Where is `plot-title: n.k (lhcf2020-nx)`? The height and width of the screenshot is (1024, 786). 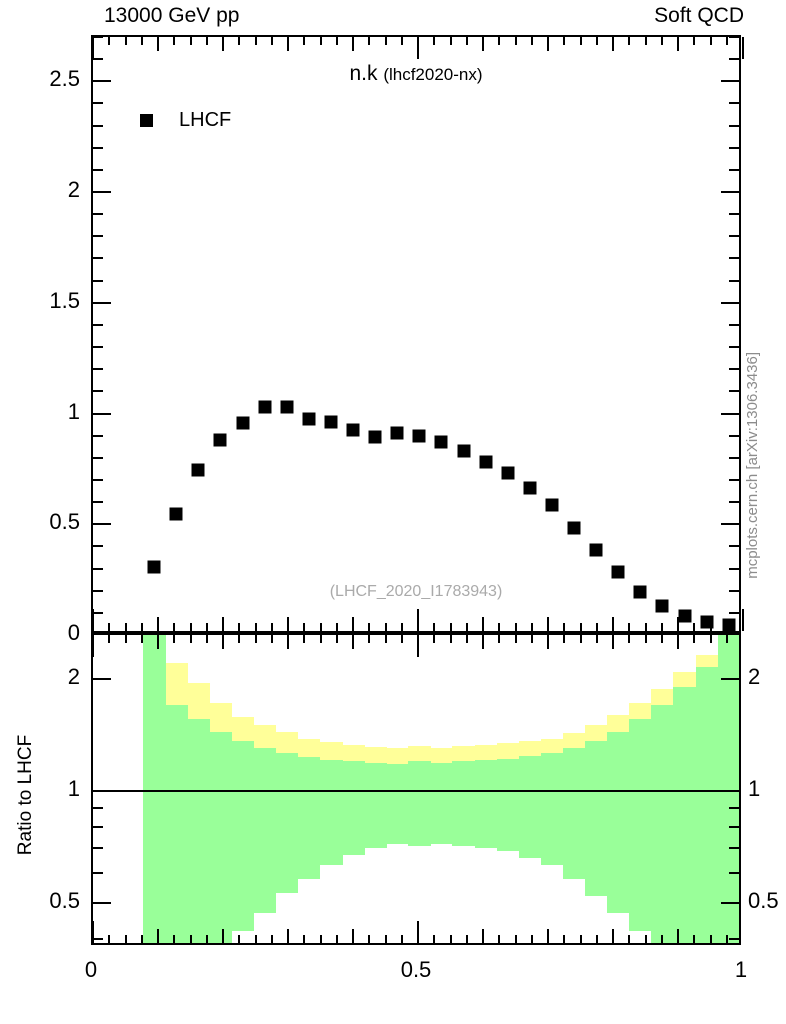
plot-title: n.k (lhcf2020-nx) is located at coordinates (416, 74).